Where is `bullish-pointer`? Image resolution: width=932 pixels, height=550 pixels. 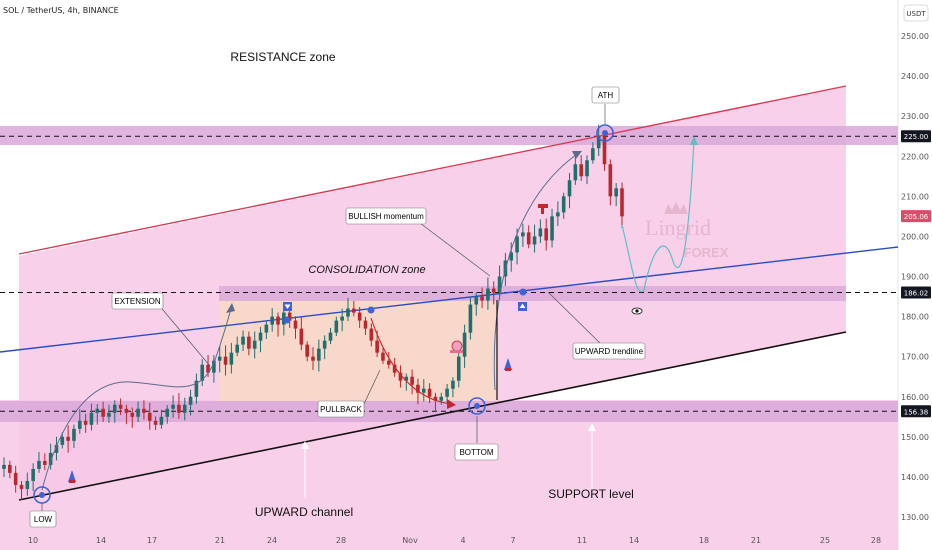 bullish-pointer is located at coordinates (455, 249).